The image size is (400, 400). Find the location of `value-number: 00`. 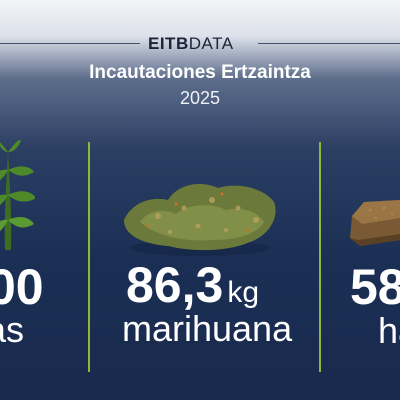

value-number: 00 is located at coordinates (22, 287).